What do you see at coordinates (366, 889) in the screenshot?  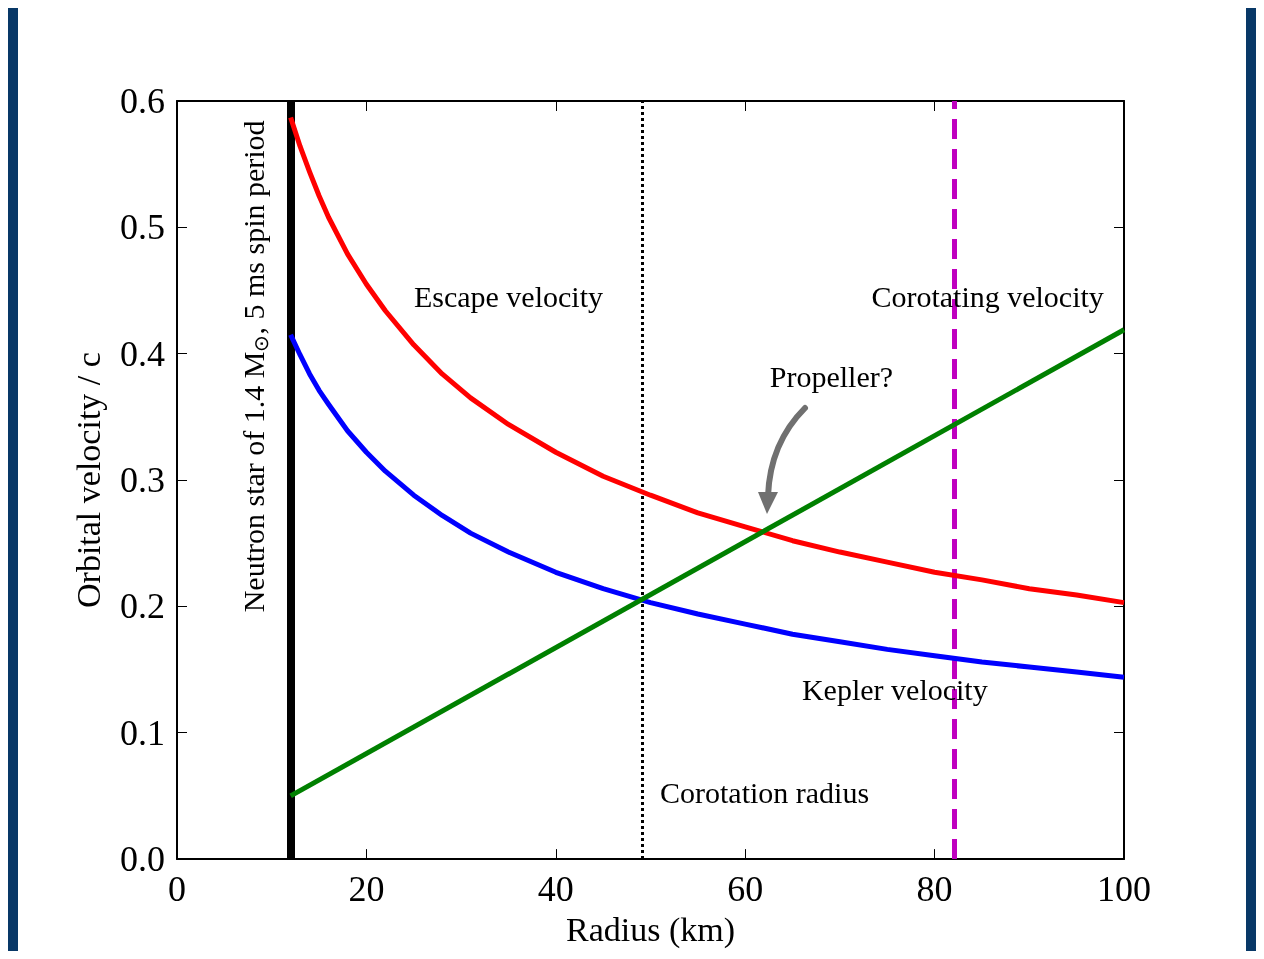 I see `x-tick-label: 20` at bounding box center [366, 889].